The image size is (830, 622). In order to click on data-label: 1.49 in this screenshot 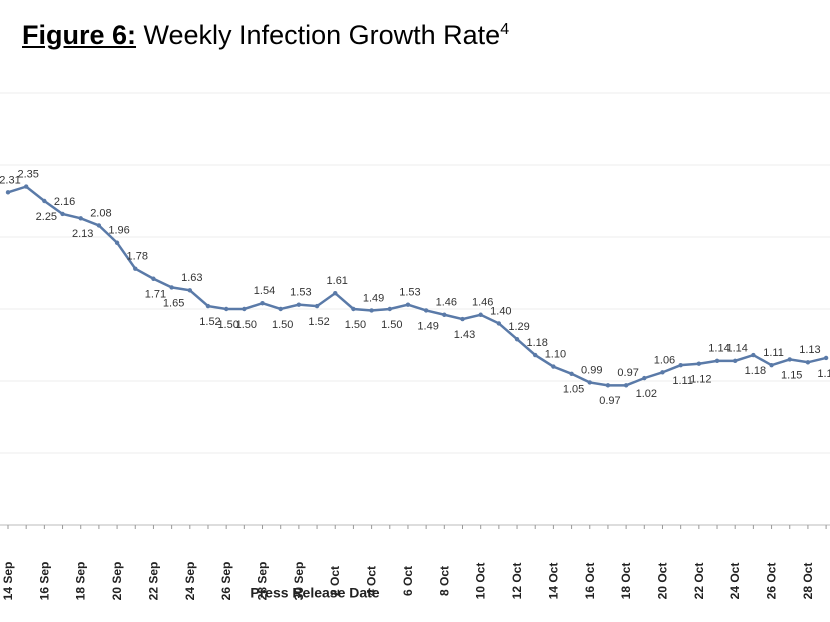, I will do `click(427, 326)`.